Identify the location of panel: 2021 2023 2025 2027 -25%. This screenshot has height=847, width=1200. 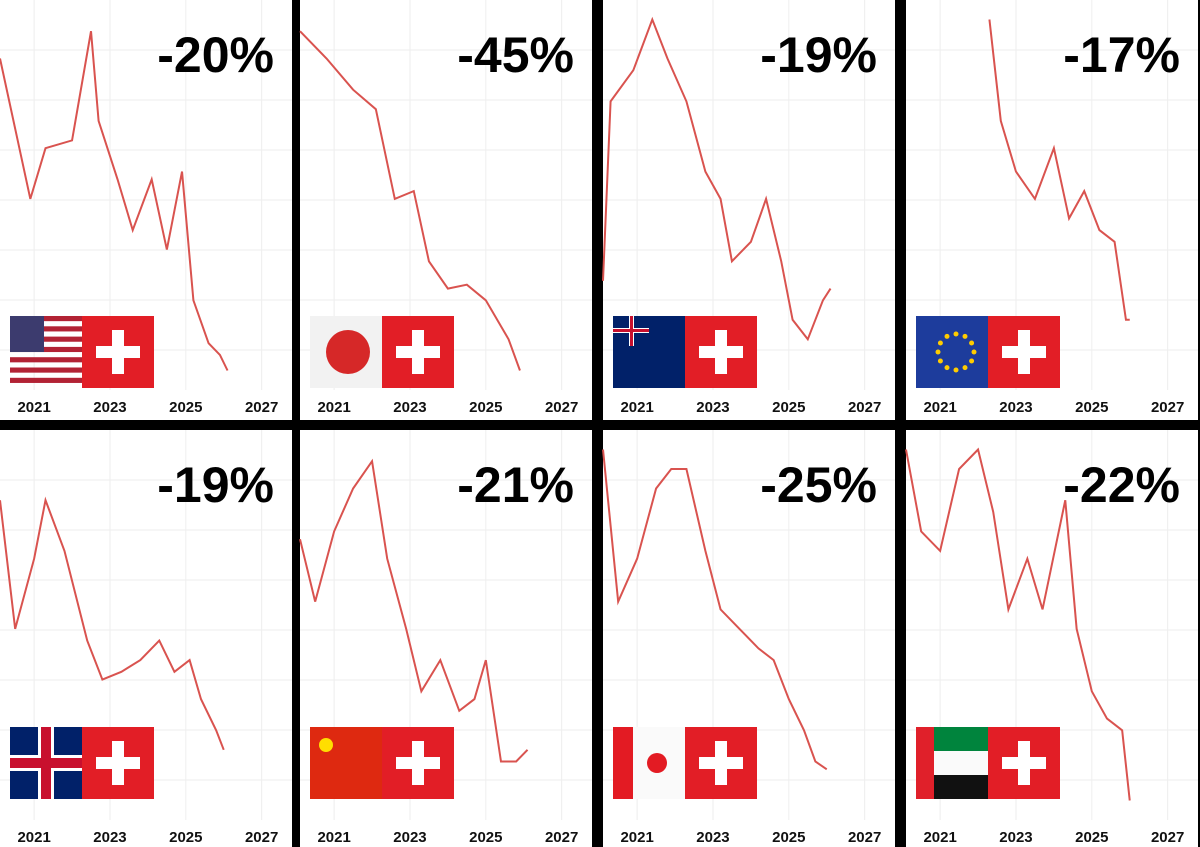
(748, 638).